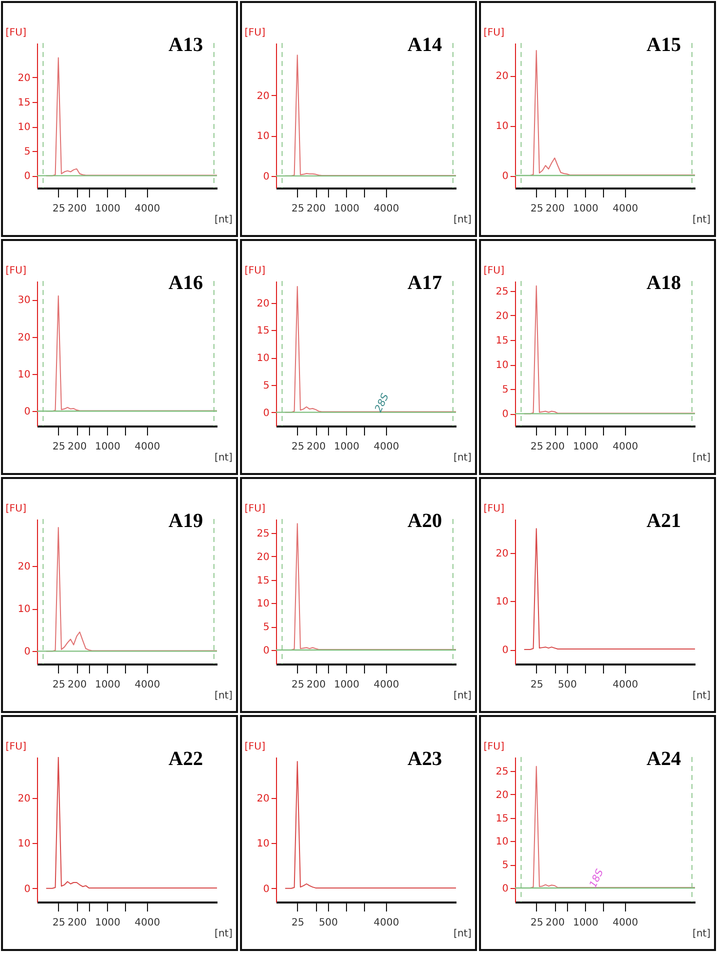 The height and width of the screenshot is (954, 718). I want to click on chart-title: A18, so click(663, 283).